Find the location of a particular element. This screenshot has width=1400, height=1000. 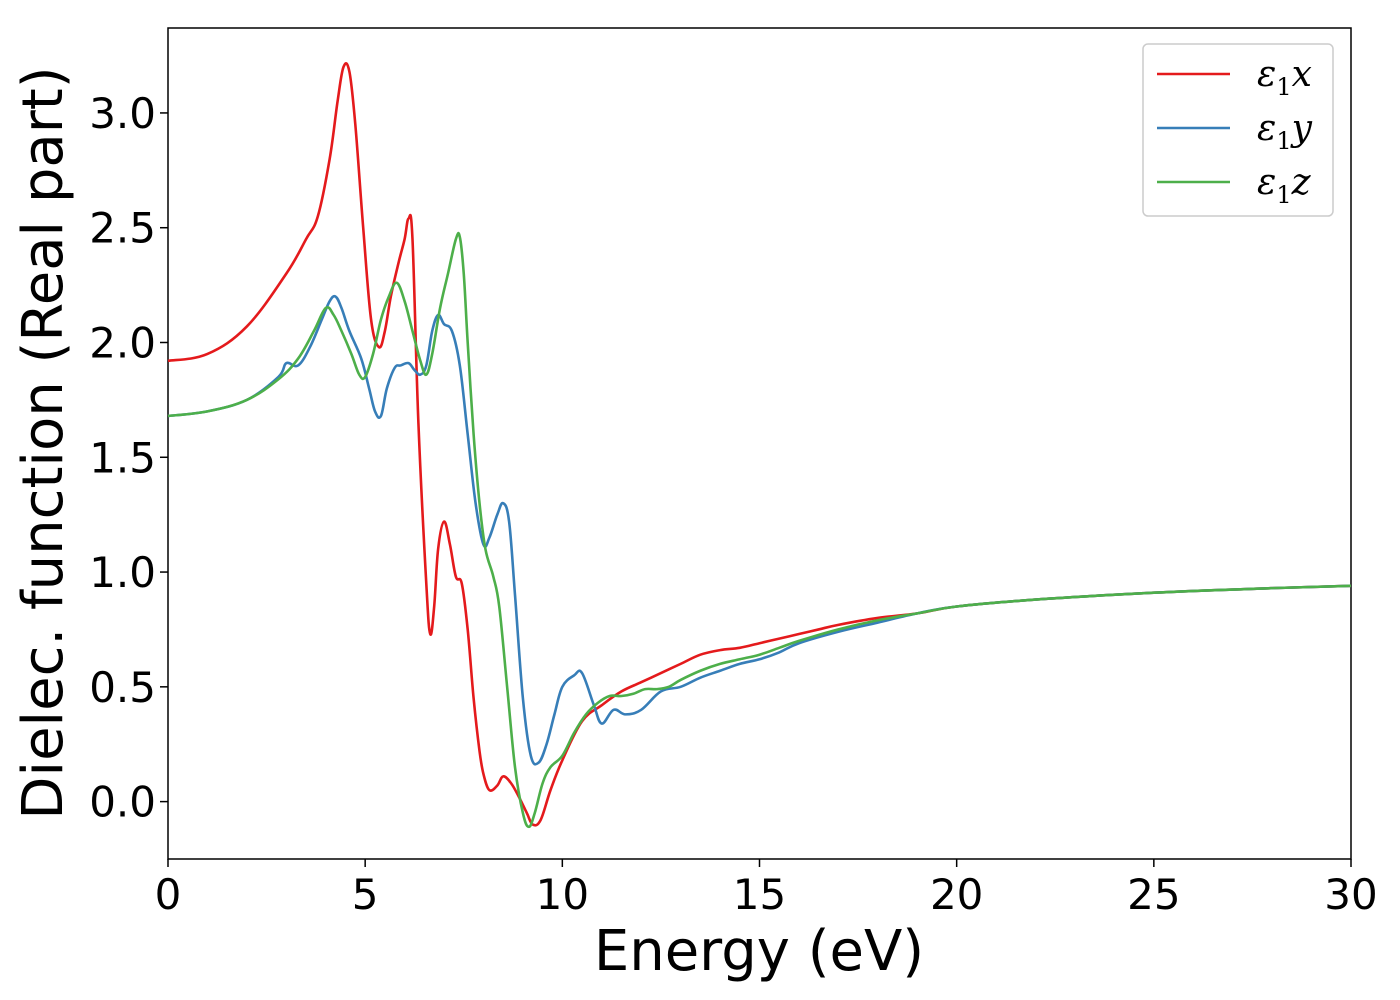

legend-label-x: ε1x is located at coordinates (1284, 77).